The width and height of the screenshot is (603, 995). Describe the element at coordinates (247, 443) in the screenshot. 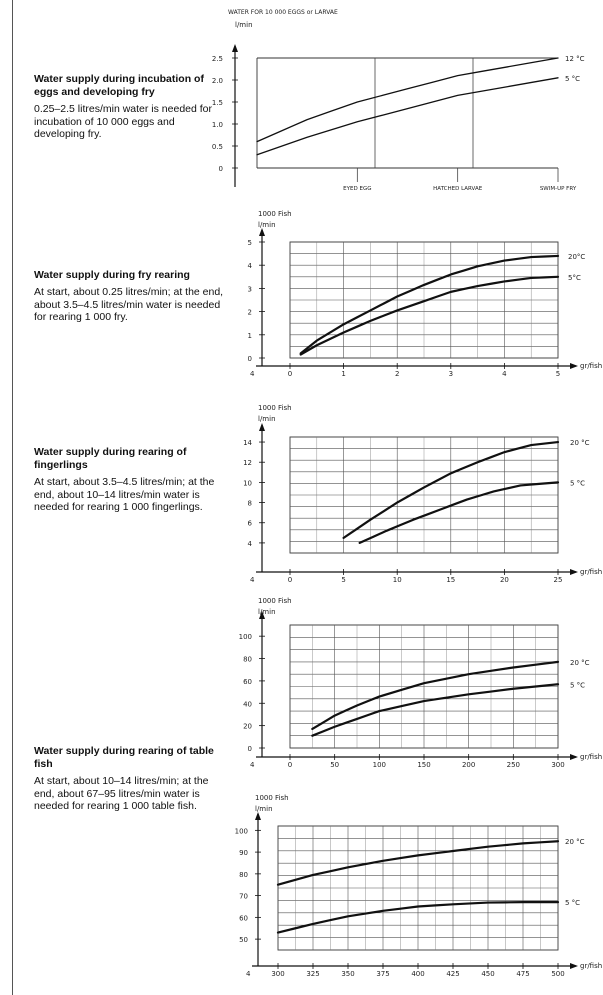

I see `y-tick-label: 14` at that location.